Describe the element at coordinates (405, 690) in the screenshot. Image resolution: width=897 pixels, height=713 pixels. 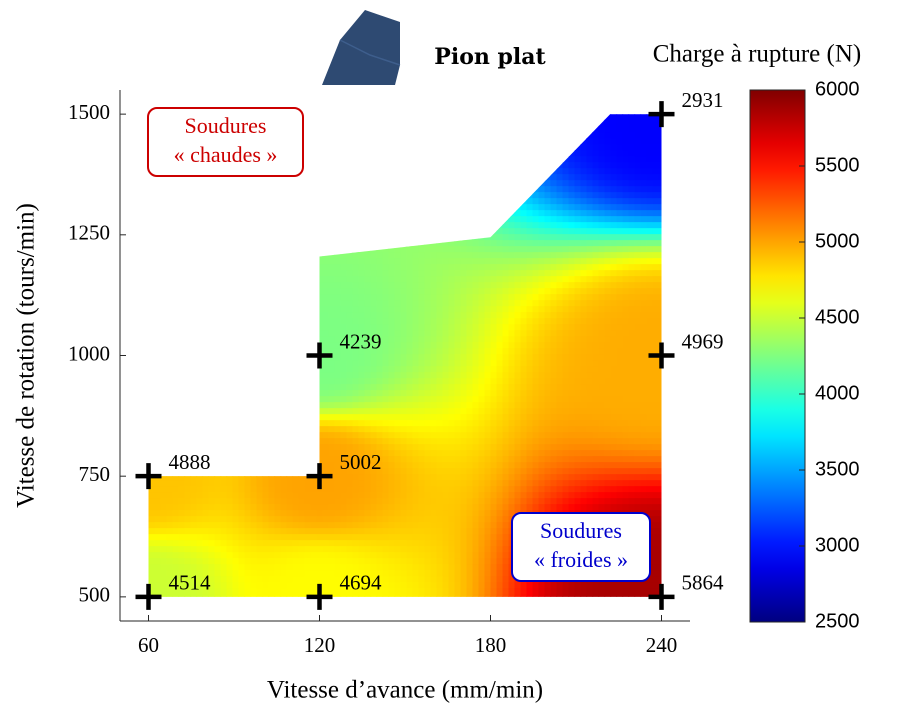
I see `x-axis-label: Vitesse d’avance (mm/min)` at that location.